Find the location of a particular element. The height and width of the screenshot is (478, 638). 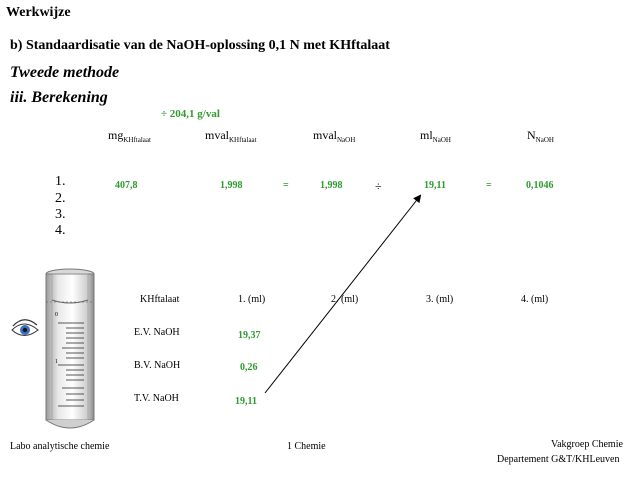

row-label-tv: T.V. NaOH is located at coordinates (156, 398).